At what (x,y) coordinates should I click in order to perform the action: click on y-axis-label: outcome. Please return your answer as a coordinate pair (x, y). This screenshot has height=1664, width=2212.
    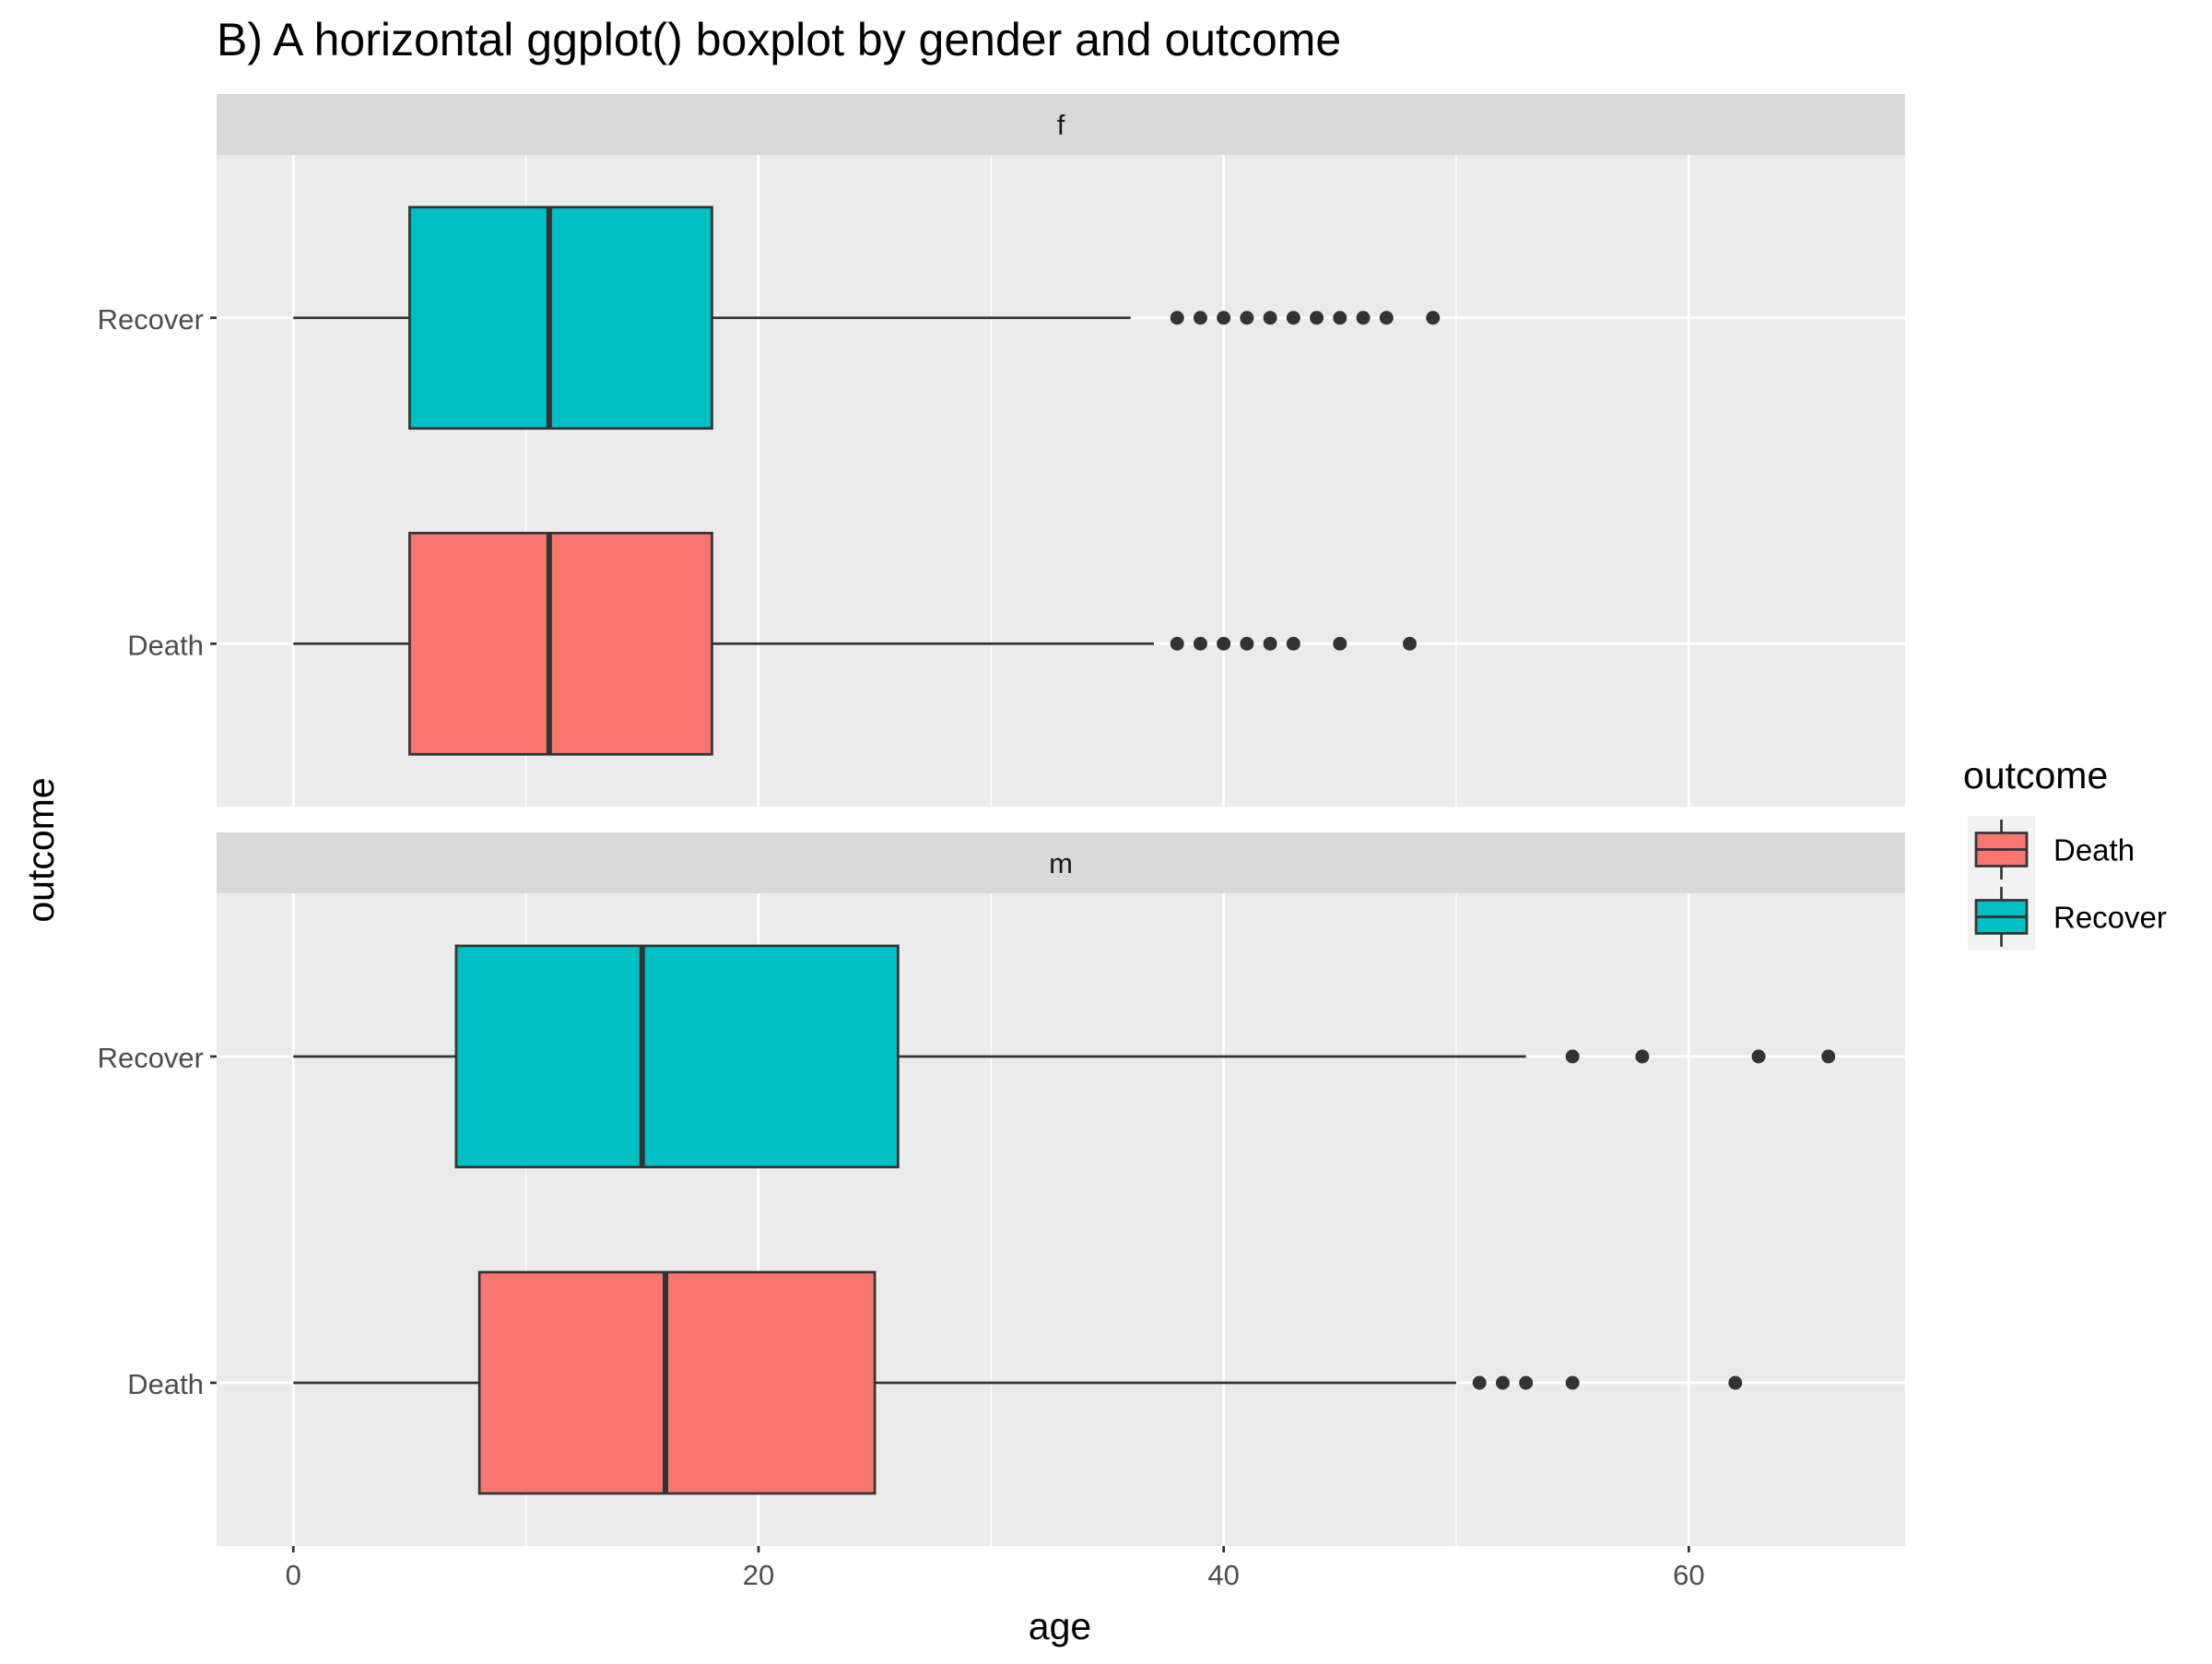
    Looking at the image, I should click on (40, 849).